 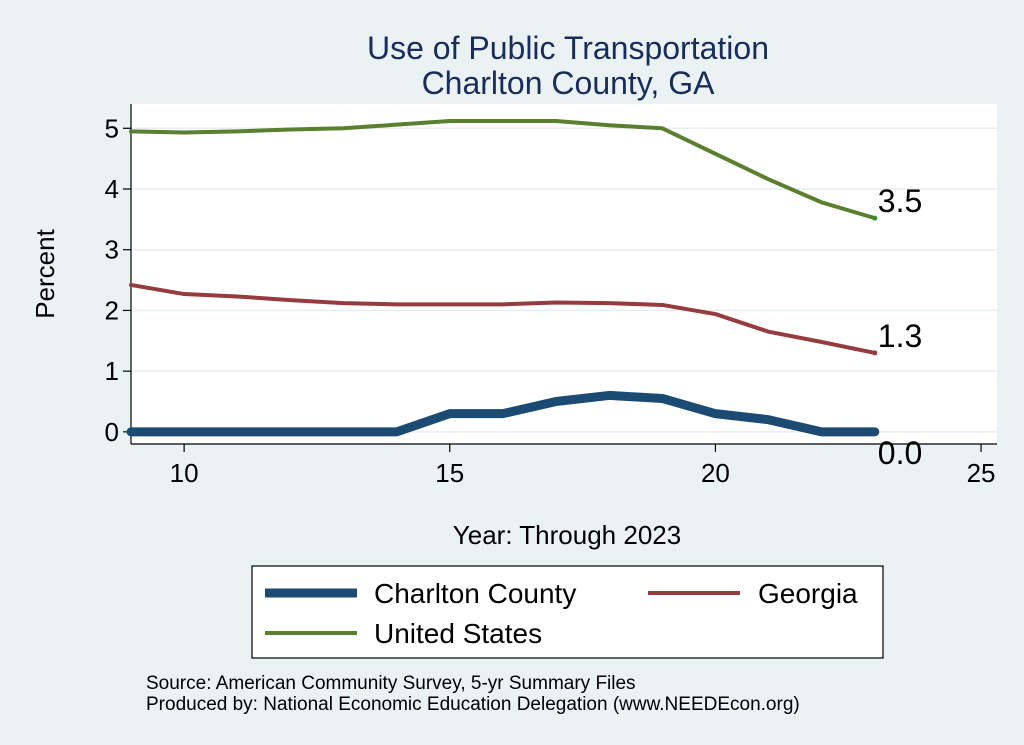 I want to click on x-tick-label: 25, so click(x=981, y=473).